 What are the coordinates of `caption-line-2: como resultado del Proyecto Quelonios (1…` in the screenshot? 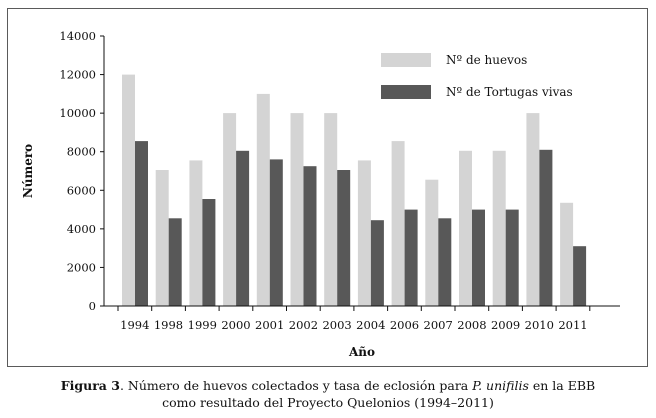 It's located at (328, 402).